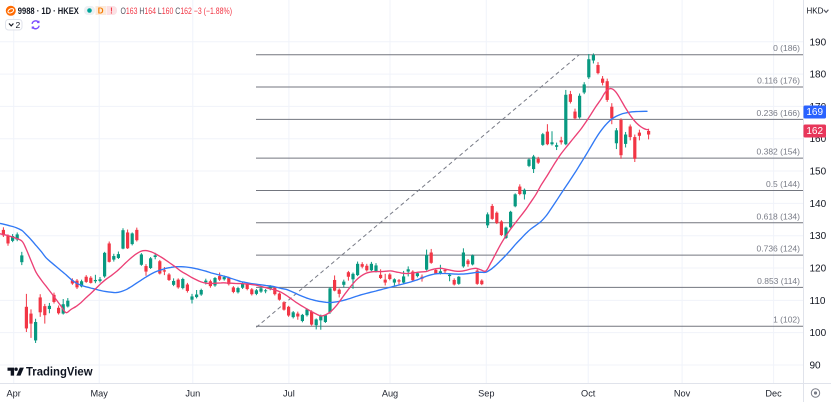 The width and height of the screenshot is (831, 402). What do you see at coordinates (818, 75) in the screenshot?
I see `svg-text: 180` at bounding box center [818, 75].